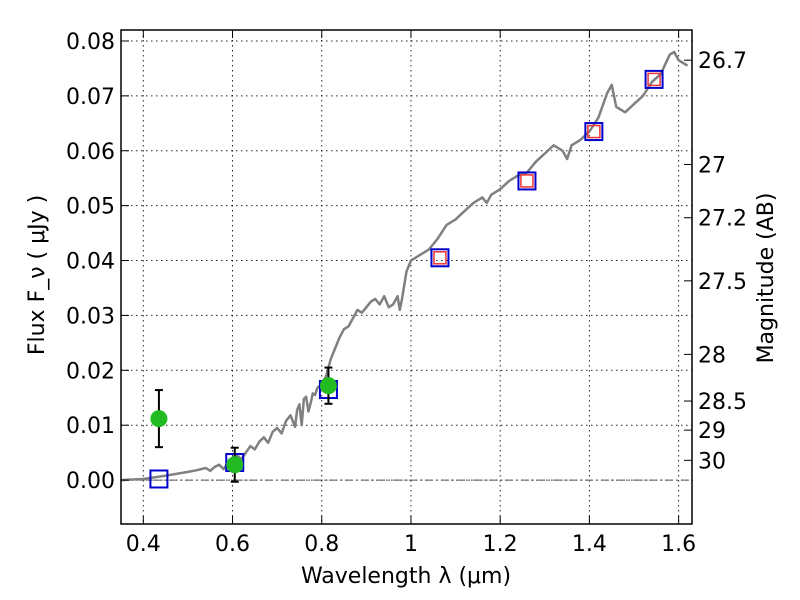 The image size is (800, 600). Describe the element at coordinates (712, 461) in the screenshot. I see `right-tick-label: 30` at that location.